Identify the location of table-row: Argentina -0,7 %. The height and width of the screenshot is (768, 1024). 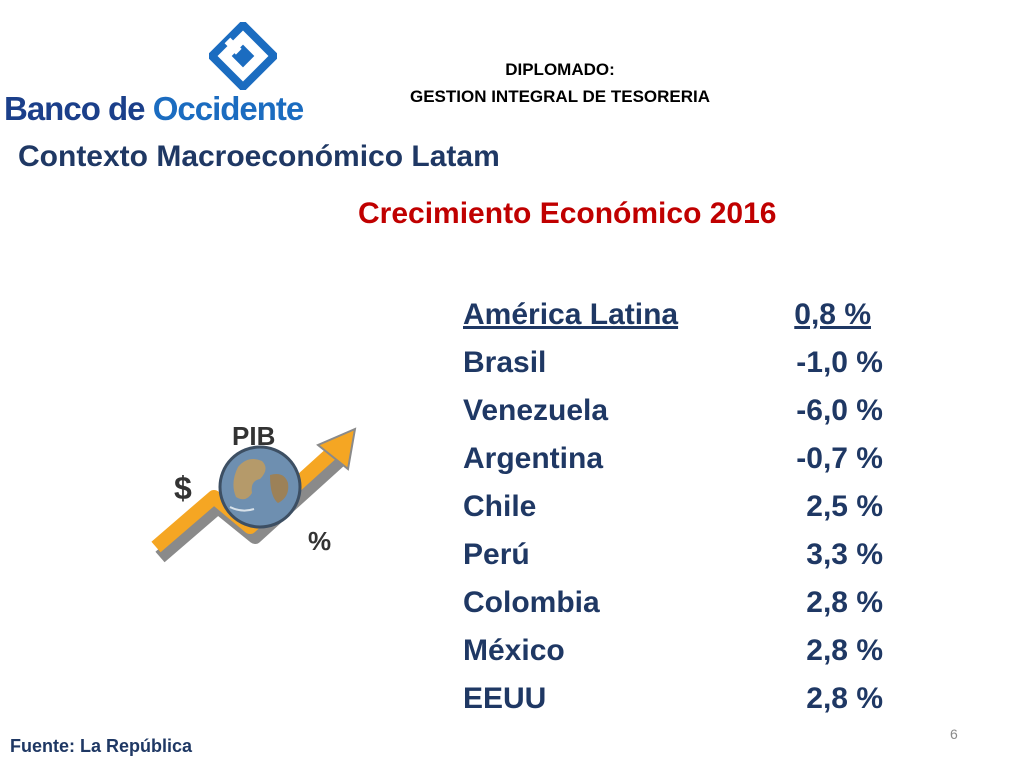
(673, 459).